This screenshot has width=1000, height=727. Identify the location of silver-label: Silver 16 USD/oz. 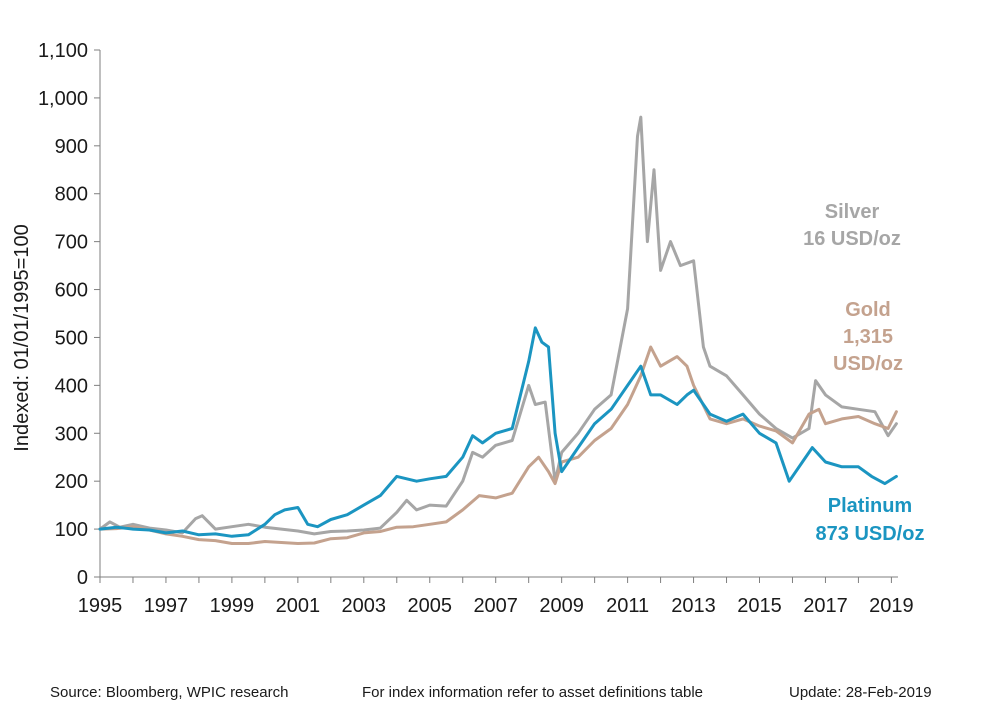
(852, 225).